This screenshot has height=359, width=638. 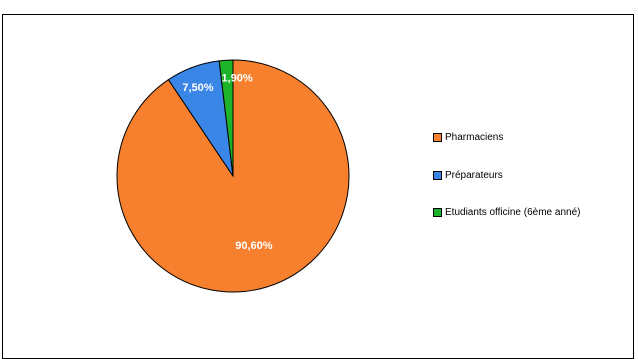 What do you see at coordinates (437, 137) in the screenshot?
I see `legend-swatch-pharmaciens` at bounding box center [437, 137].